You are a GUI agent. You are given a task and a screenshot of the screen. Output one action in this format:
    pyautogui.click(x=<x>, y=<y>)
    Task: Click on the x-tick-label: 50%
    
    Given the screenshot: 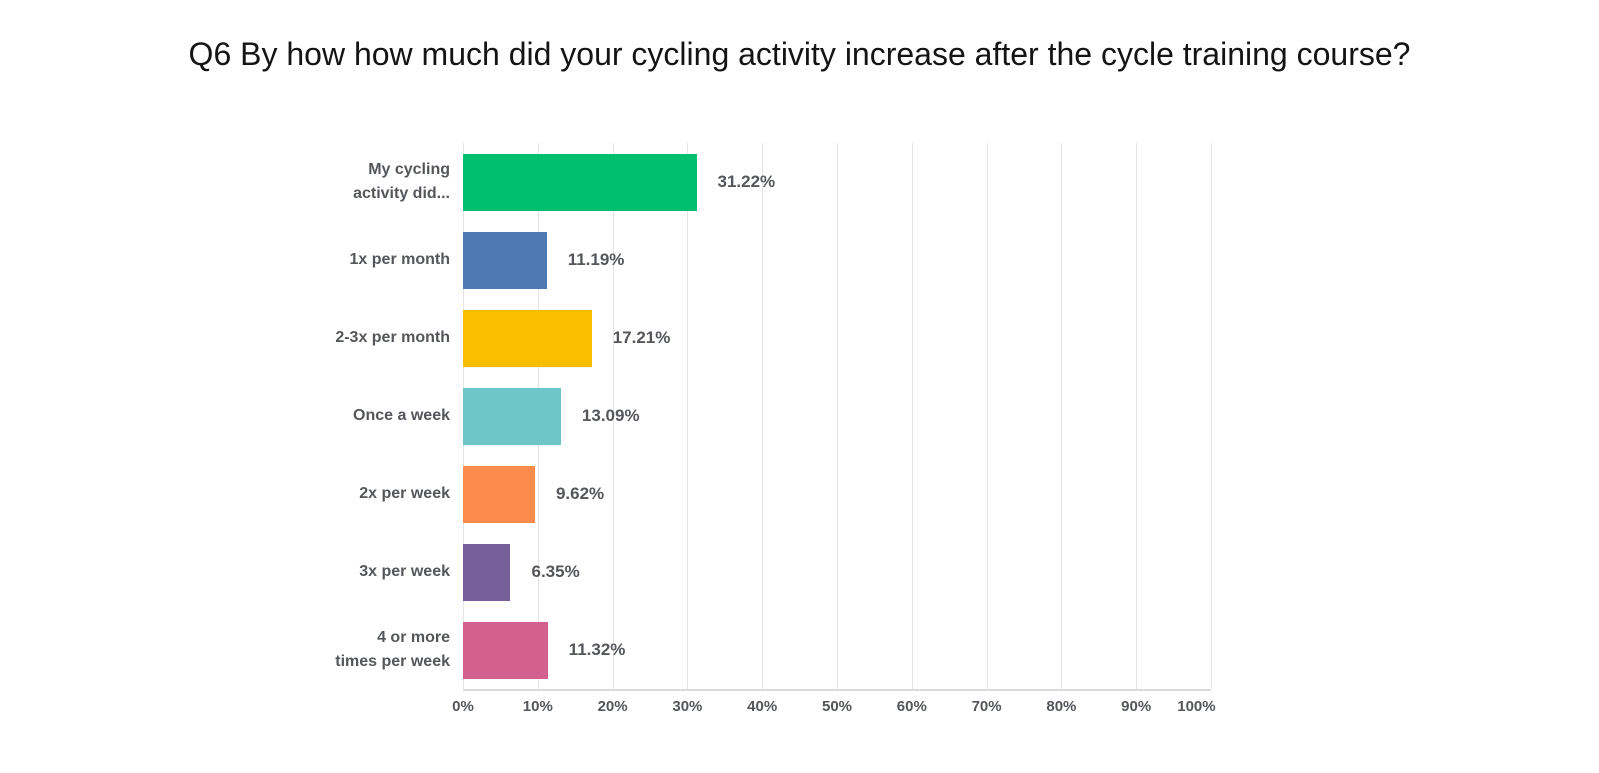 What is the action you would take?
    pyautogui.click(x=837, y=706)
    